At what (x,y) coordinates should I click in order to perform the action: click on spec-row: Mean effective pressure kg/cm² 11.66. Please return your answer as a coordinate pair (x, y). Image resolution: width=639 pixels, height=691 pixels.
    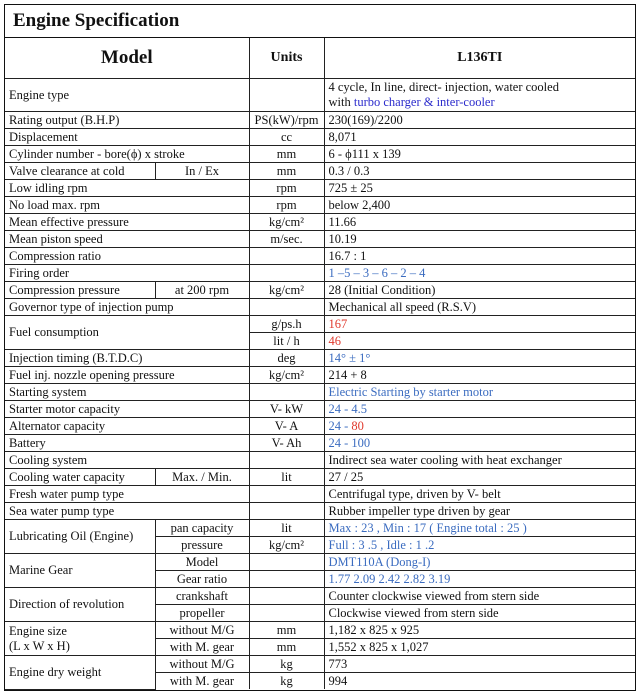
    Looking at the image, I should click on (320, 222).